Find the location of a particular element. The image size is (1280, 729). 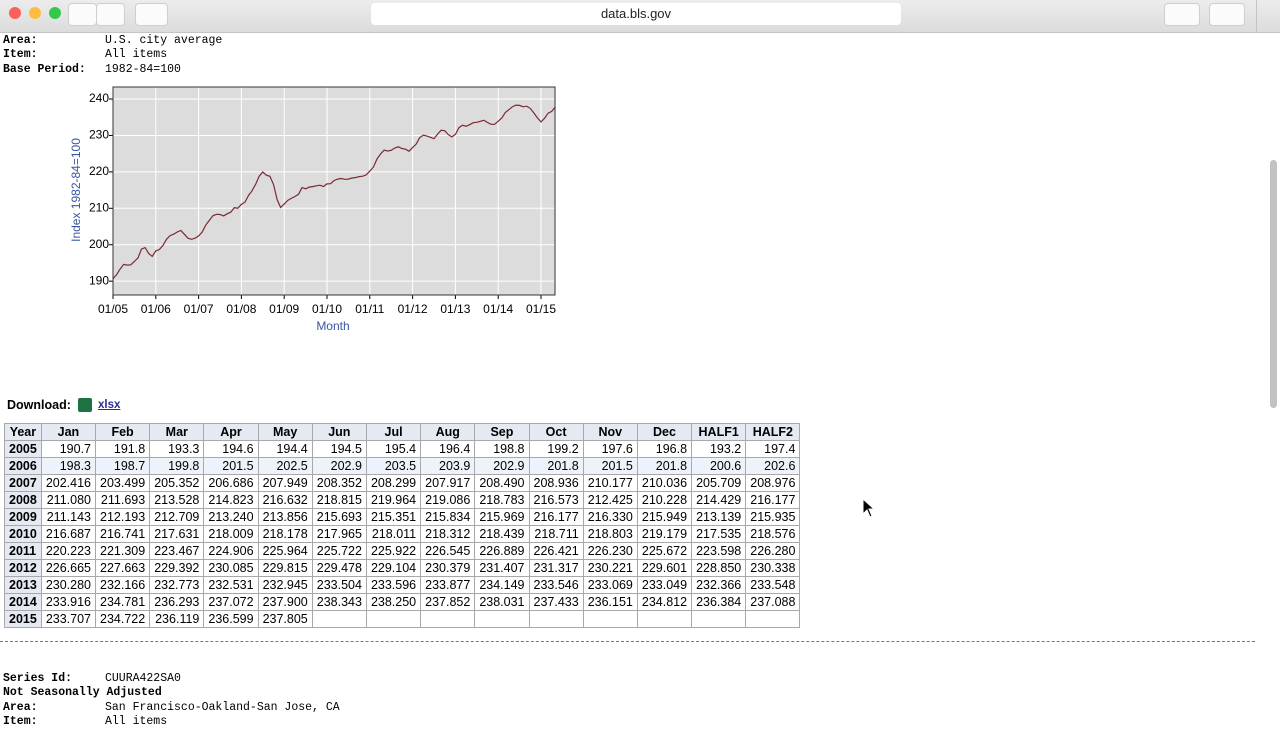

year-cell: 2006 is located at coordinates (23, 466).